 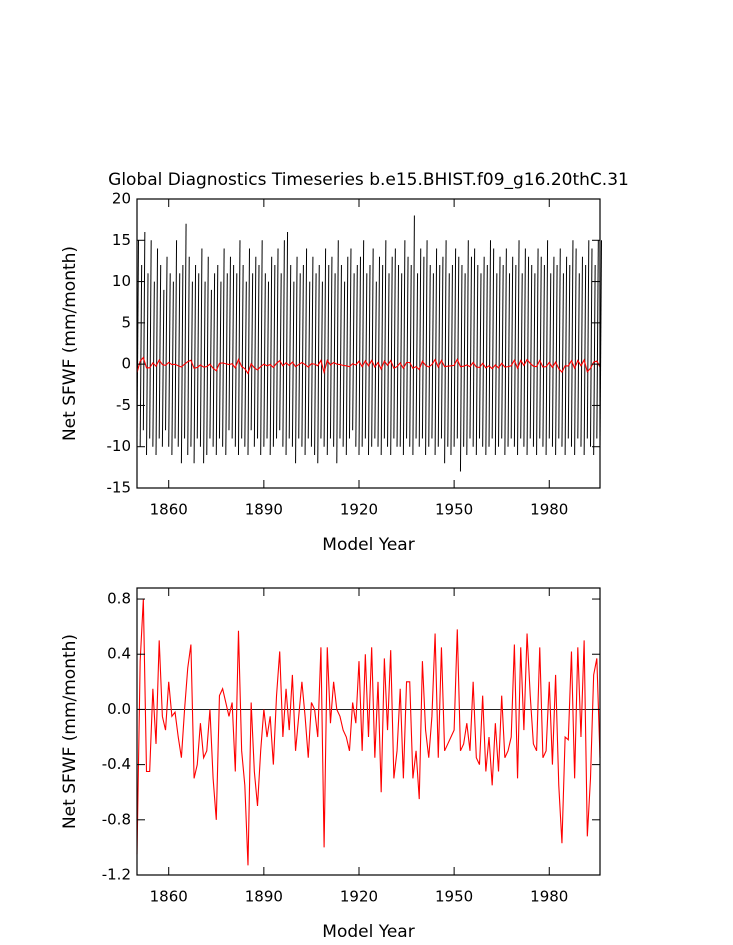 What do you see at coordinates (454, 897) in the screenshot?
I see `x-tick-label: 1950` at bounding box center [454, 897].